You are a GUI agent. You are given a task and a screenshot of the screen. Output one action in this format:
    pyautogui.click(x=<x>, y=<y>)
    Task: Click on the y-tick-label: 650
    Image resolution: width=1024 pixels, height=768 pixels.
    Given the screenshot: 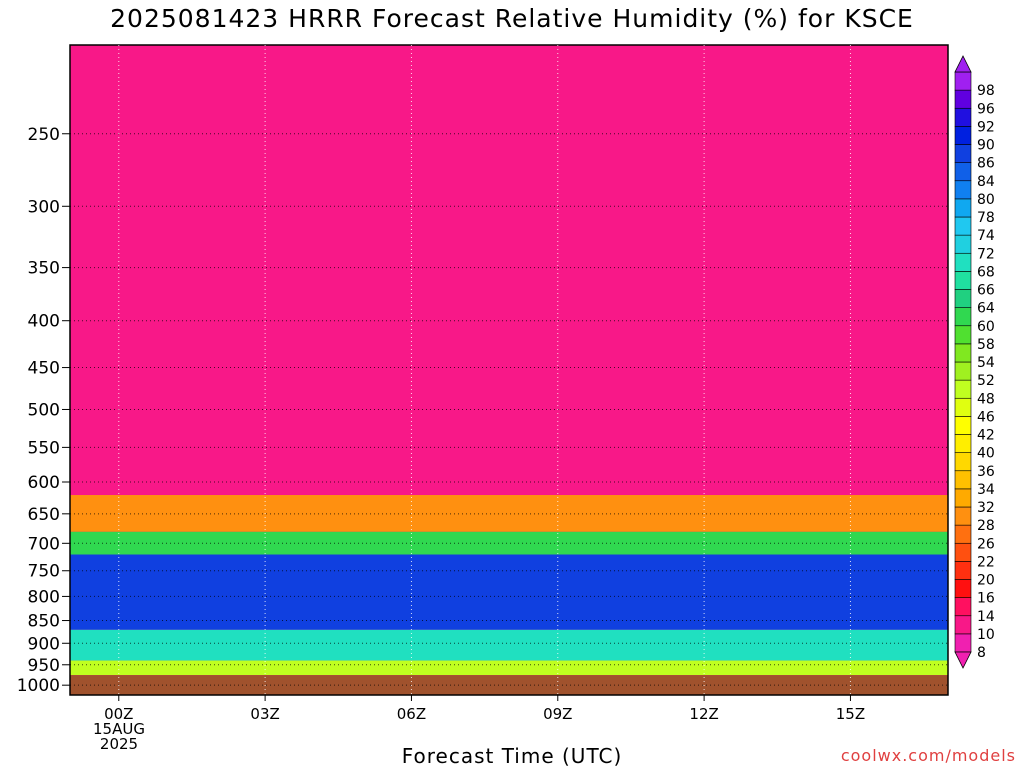 What is the action you would take?
    pyautogui.click(x=44, y=515)
    